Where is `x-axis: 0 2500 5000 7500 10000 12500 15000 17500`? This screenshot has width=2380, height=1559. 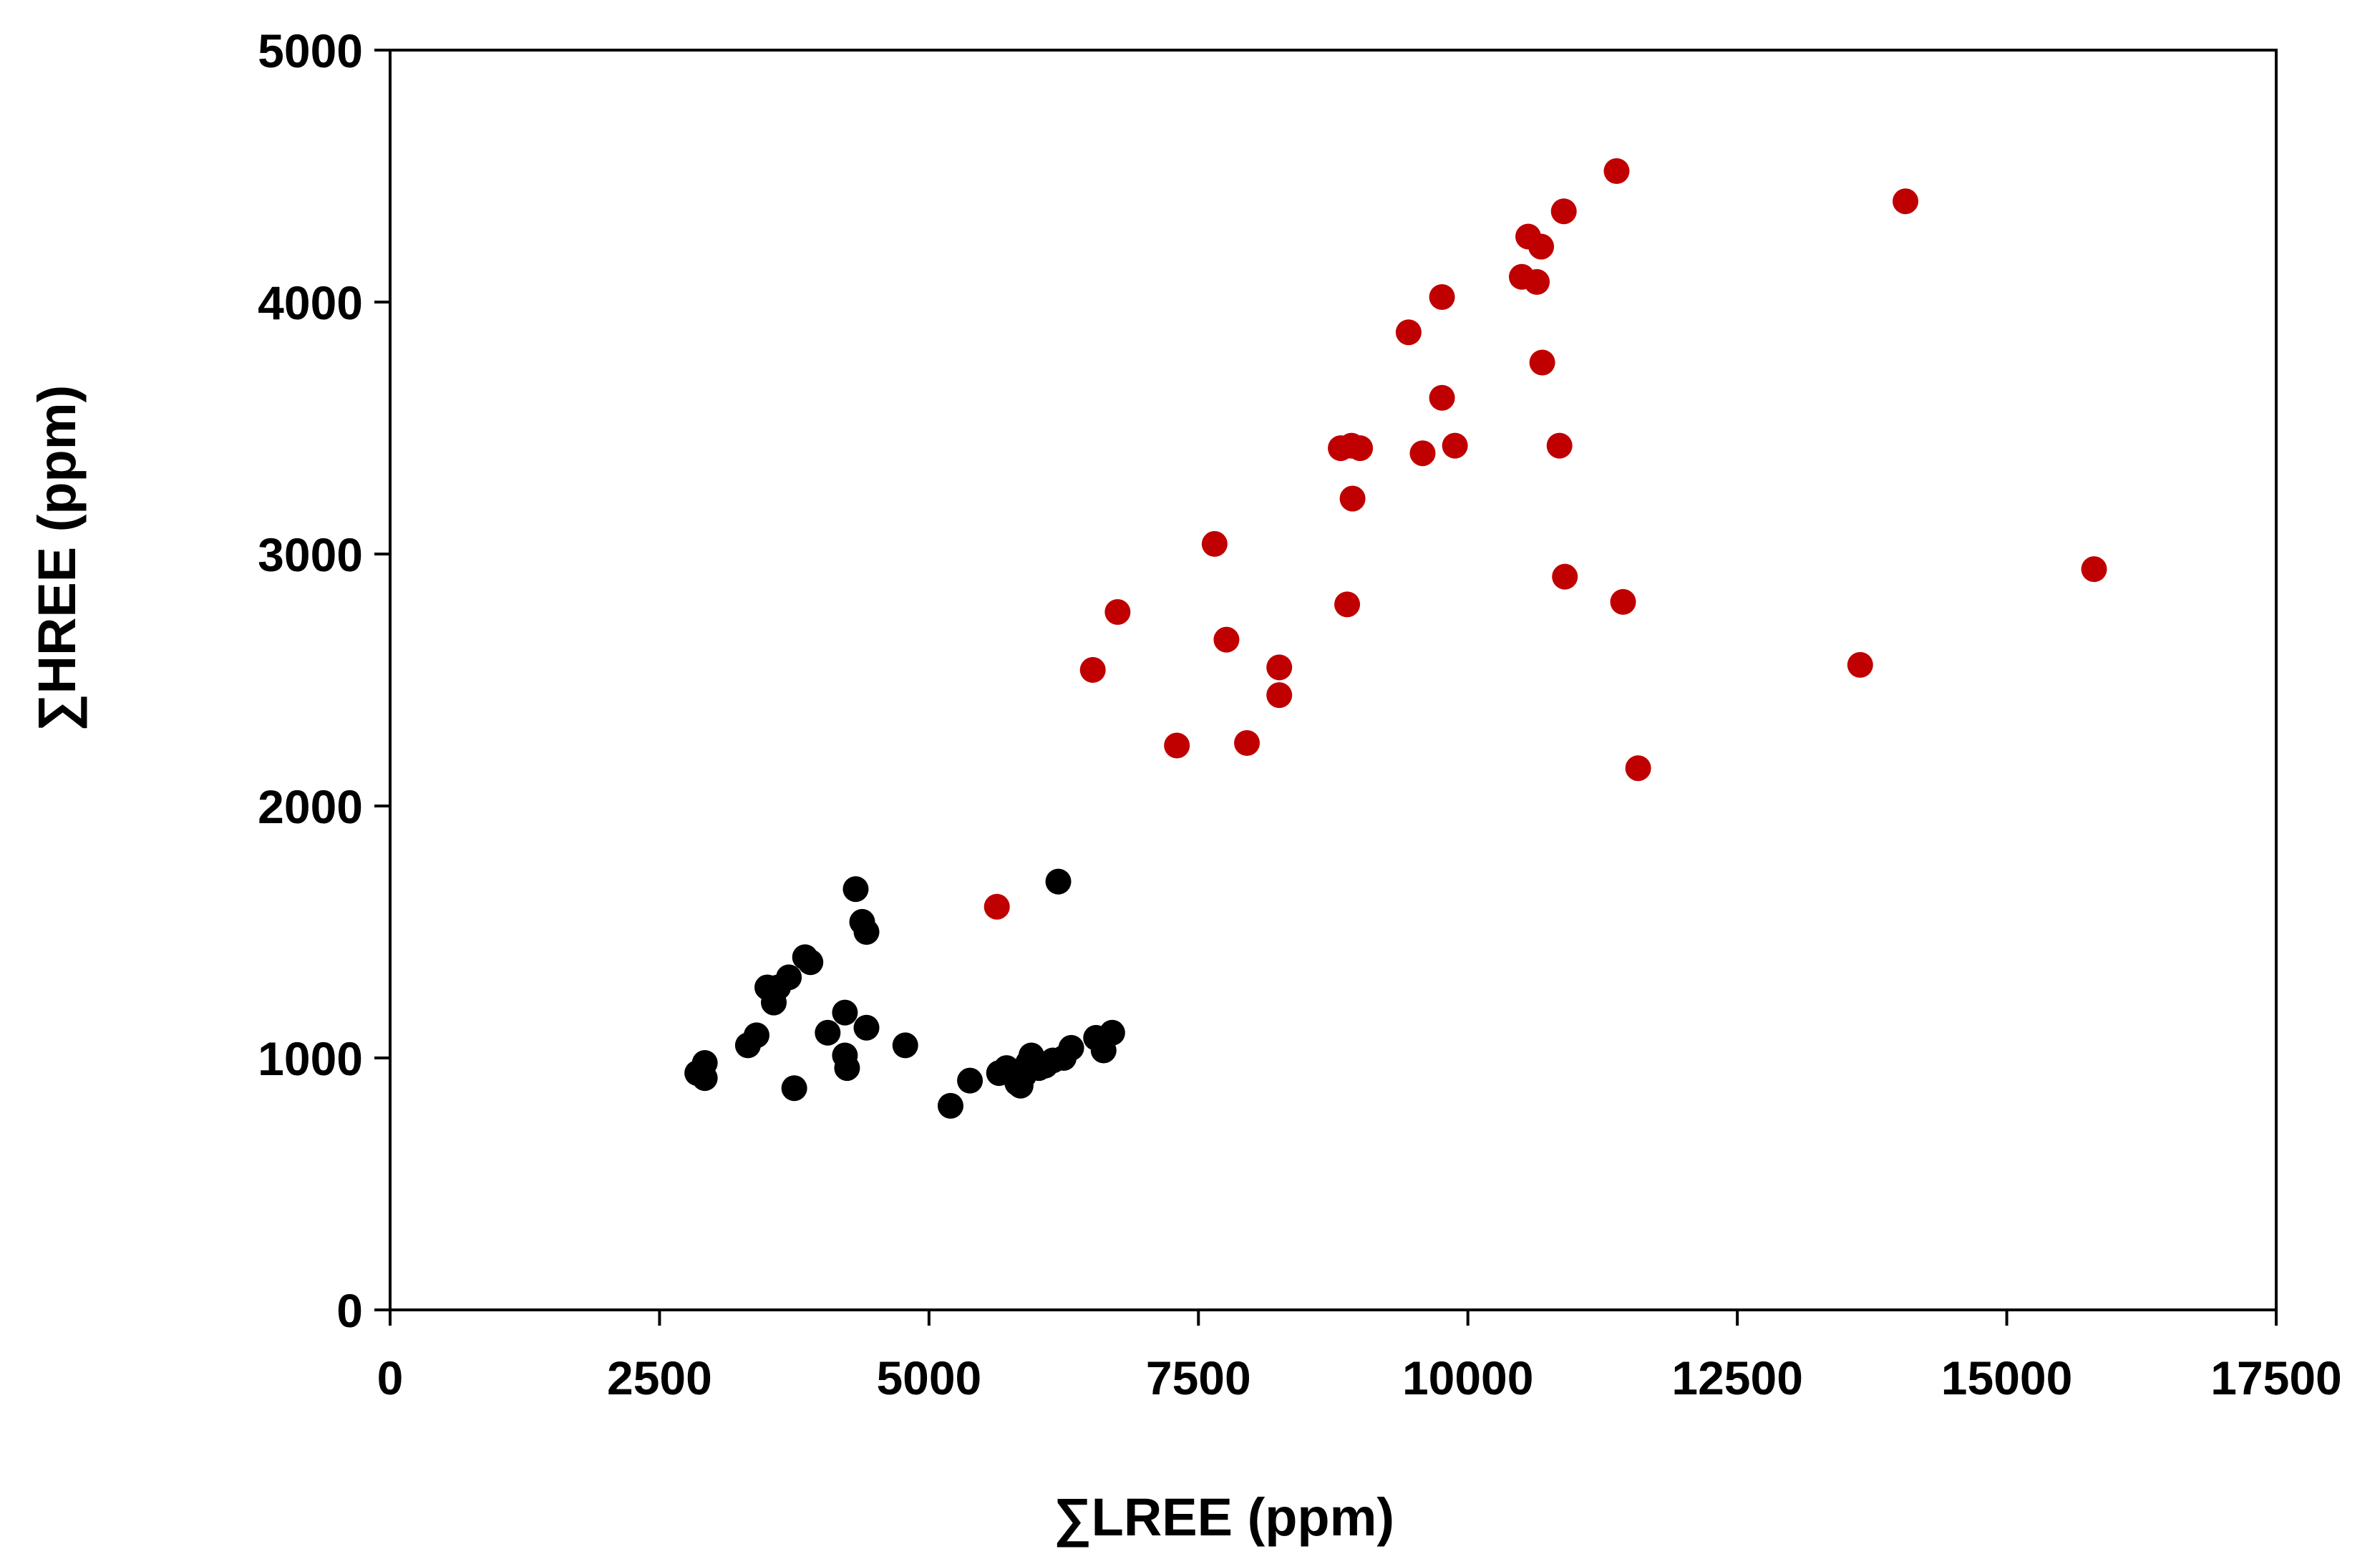
x-axis: 0 2500 5000 7500 10000 12500 15000 17500 is located at coordinates (1359, 1357).